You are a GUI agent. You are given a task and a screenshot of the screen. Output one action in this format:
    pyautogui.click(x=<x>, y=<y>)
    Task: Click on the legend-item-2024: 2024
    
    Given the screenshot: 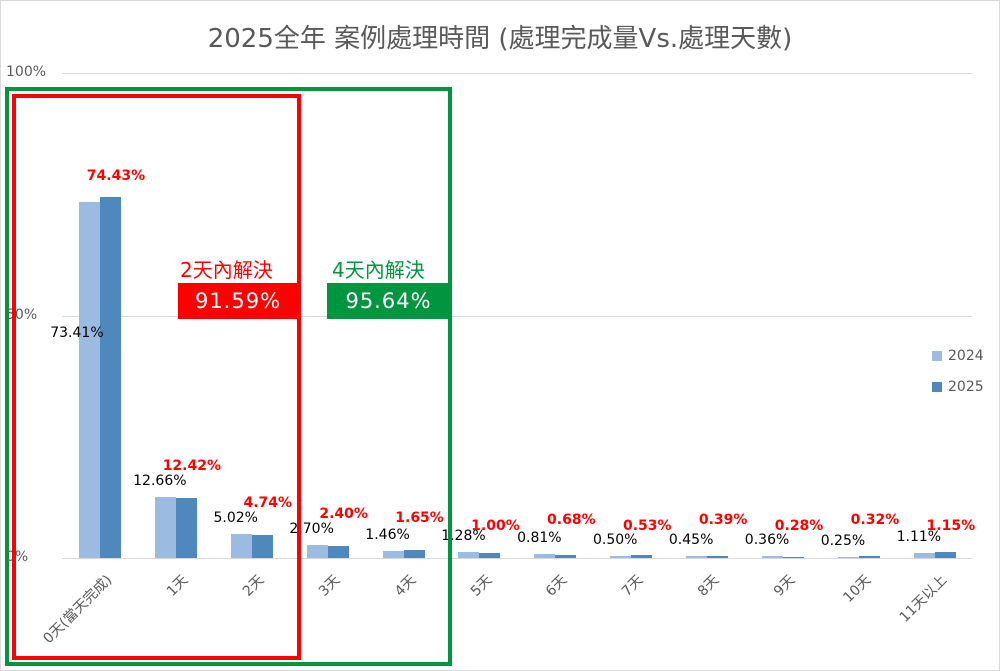 What is the action you would take?
    pyautogui.click(x=958, y=355)
    